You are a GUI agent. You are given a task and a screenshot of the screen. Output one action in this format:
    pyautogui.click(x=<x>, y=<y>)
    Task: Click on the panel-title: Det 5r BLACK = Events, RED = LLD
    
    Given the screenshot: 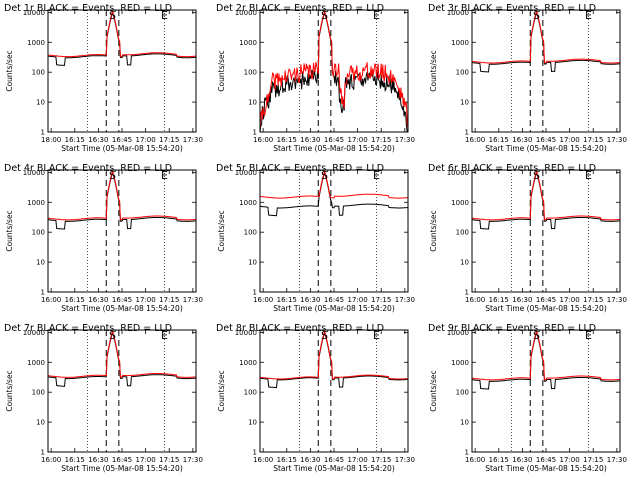 What is the action you would take?
    pyautogui.click(x=300, y=168)
    